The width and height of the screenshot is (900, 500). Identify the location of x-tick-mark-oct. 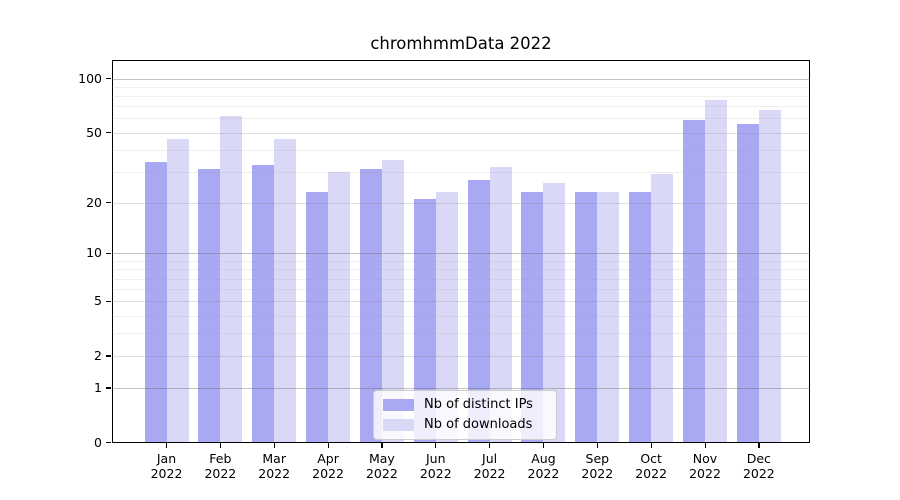
(651, 445).